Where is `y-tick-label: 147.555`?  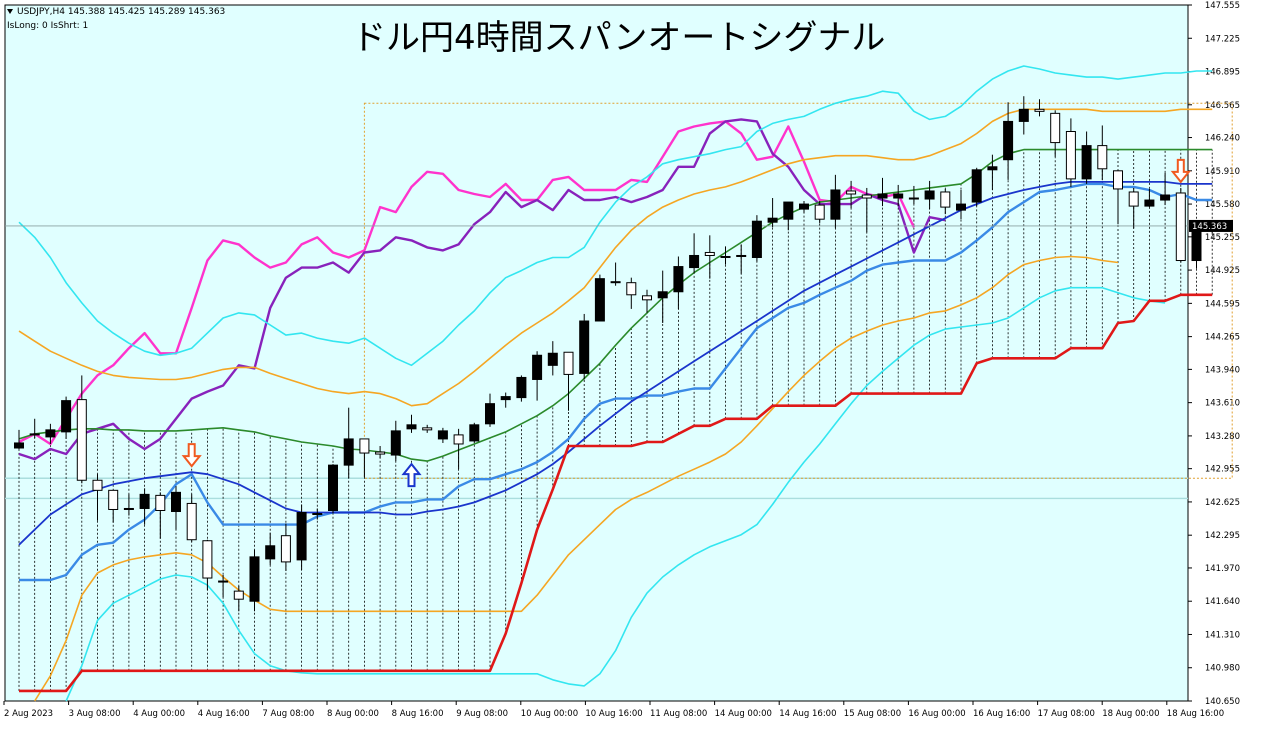 y-tick-label: 147.555 is located at coordinates (1222, 6).